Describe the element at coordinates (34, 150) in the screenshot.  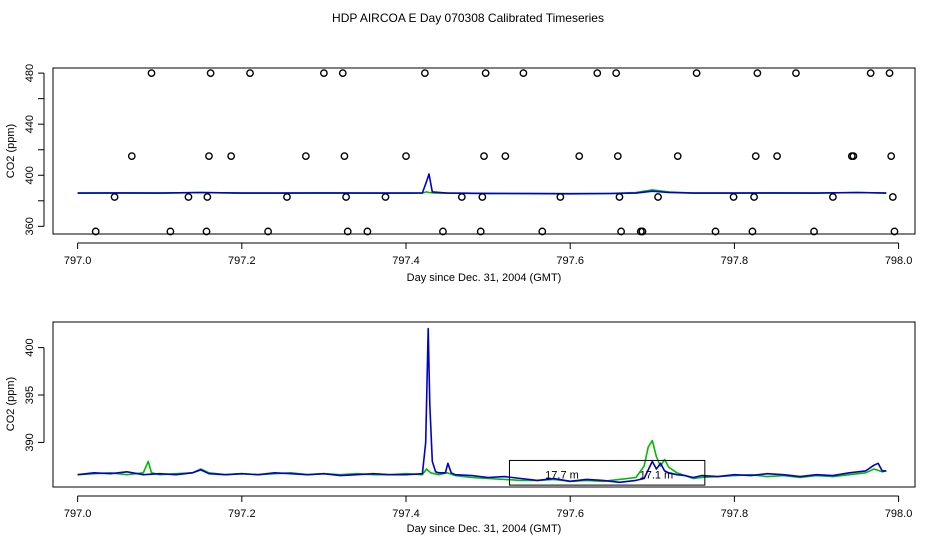
I see `top-y-axis: 360 400 440 480` at that location.